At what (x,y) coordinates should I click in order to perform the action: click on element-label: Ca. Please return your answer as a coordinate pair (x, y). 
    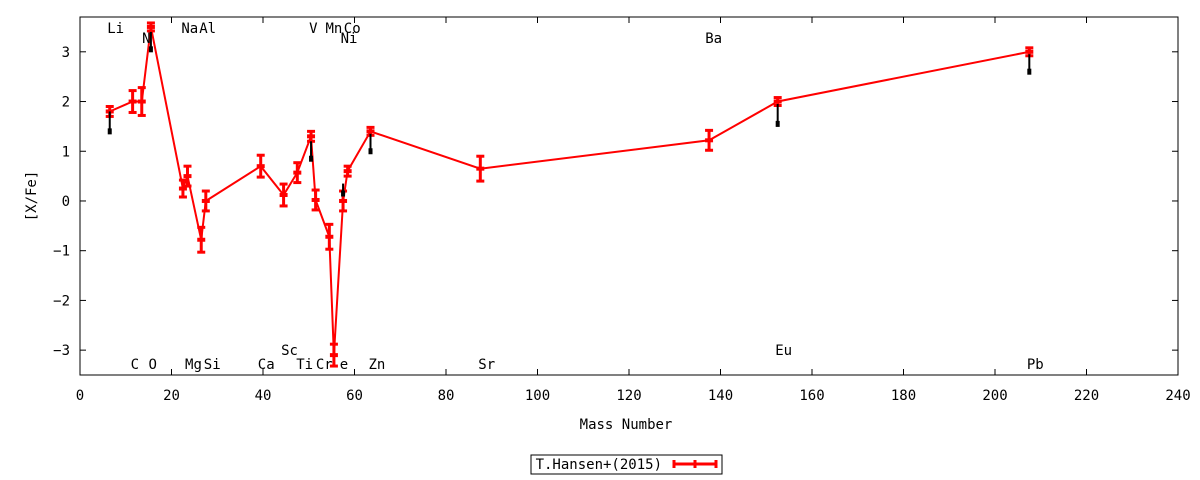
    Looking at the image, I should click on (266, 365).